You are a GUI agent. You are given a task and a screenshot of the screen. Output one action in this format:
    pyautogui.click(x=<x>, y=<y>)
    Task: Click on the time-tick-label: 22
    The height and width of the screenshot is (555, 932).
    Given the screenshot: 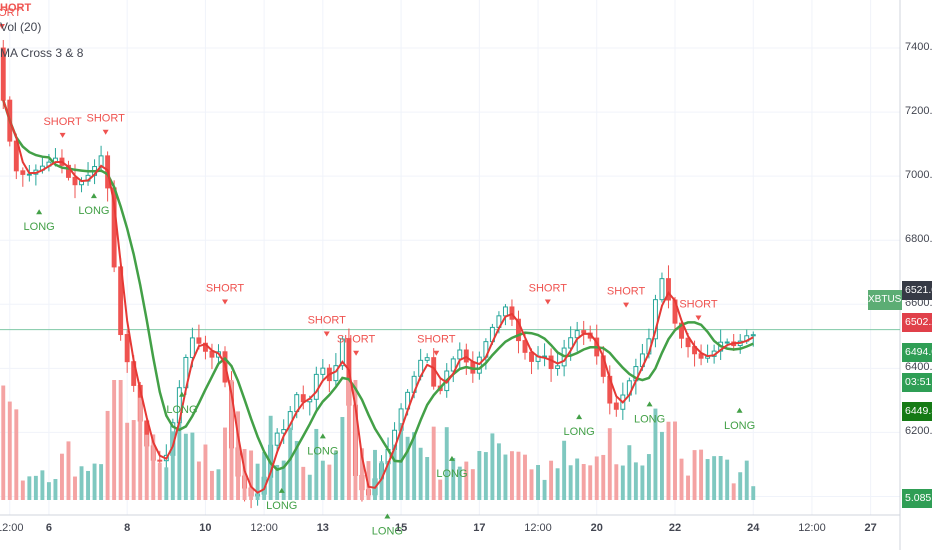 What is the action you would take?
    pyautogui.click(x=675, y=528)
    